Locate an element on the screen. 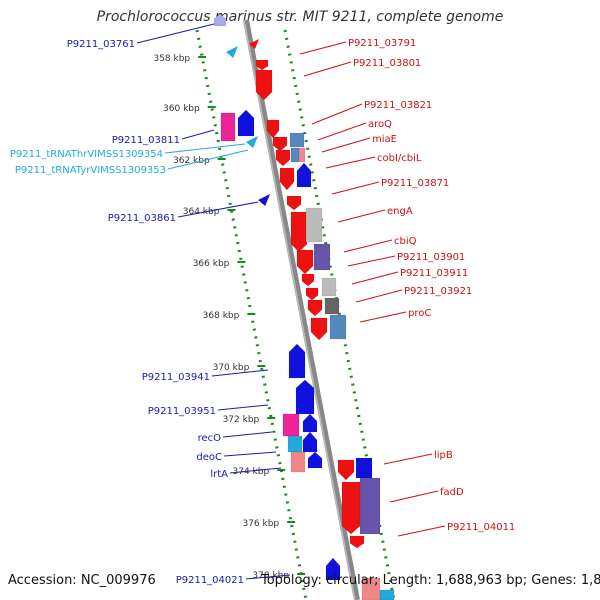 The width and height of the screenshot is (600, 600). gene-label-left: lrtA is located at coordinates (219, 474).